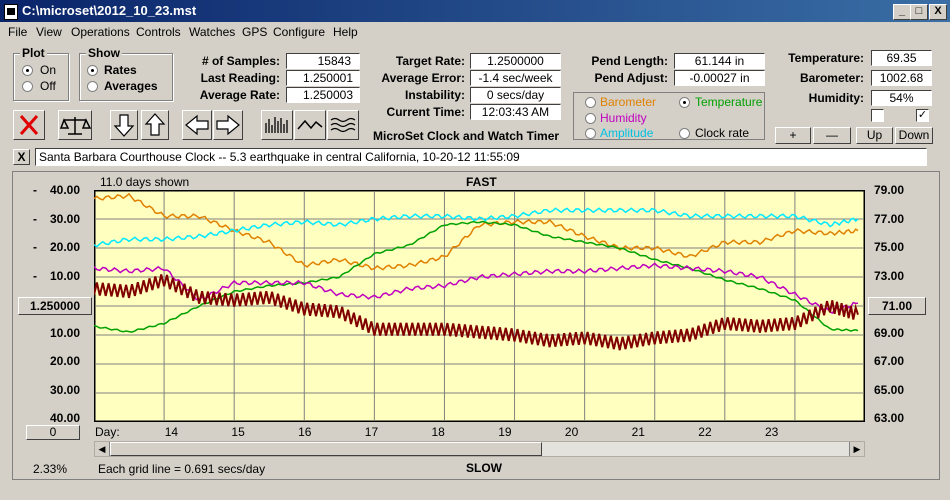 The image size is (950, 500). What do you see at coordinates (212, 32) in the screenshot?
I see `menu-watches: Watches` at bounding box center [212, 32].